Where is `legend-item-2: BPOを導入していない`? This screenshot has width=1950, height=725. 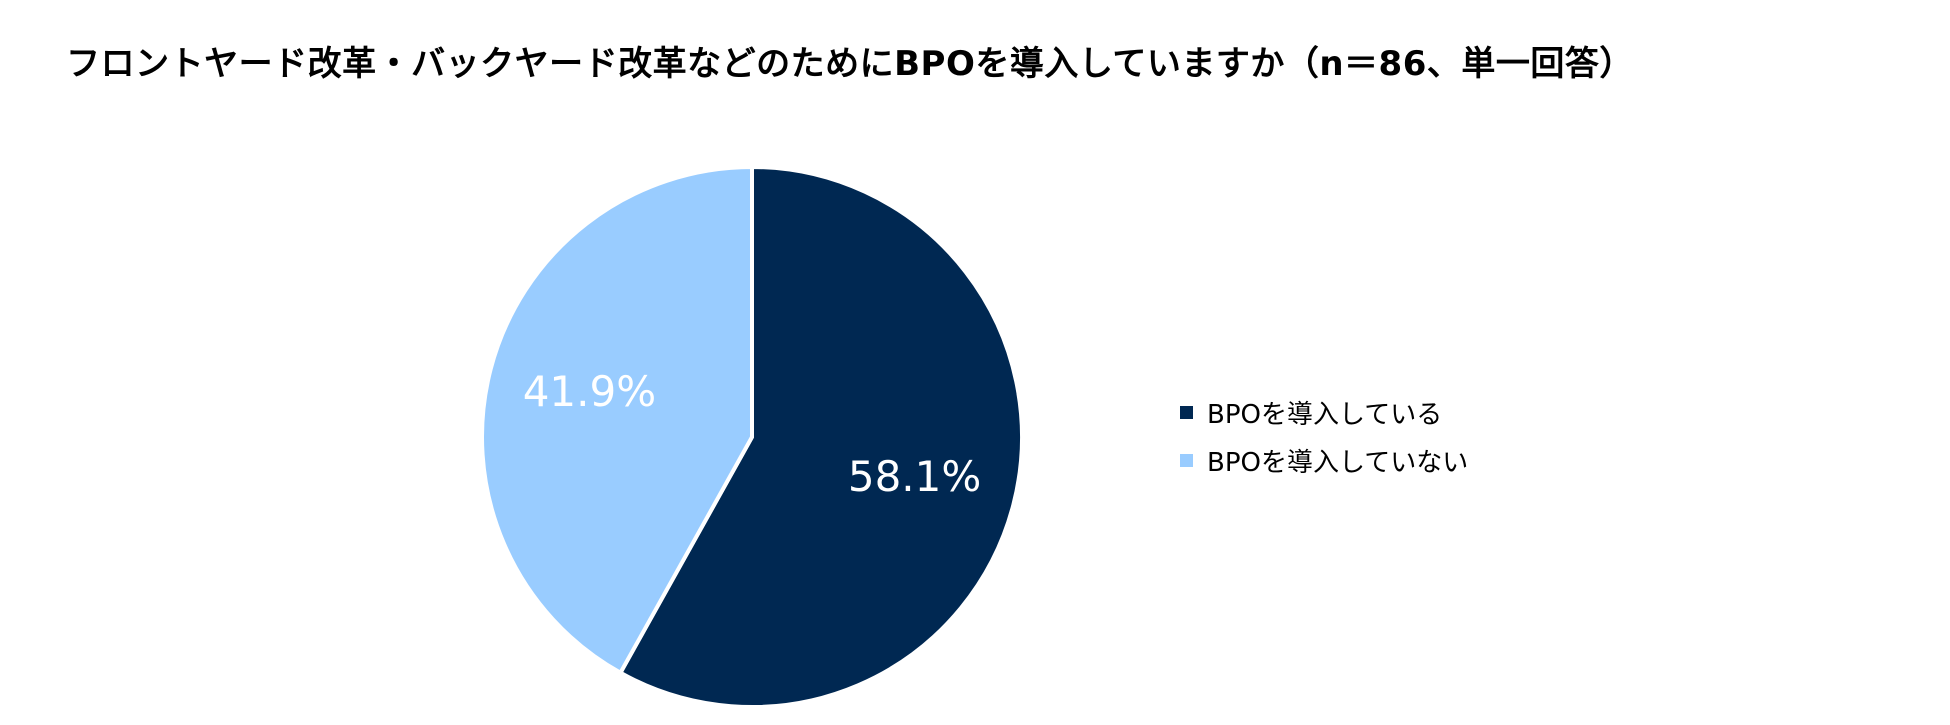 legend-item-2: BPOを導入していない is located at coordinates (1324, 460).